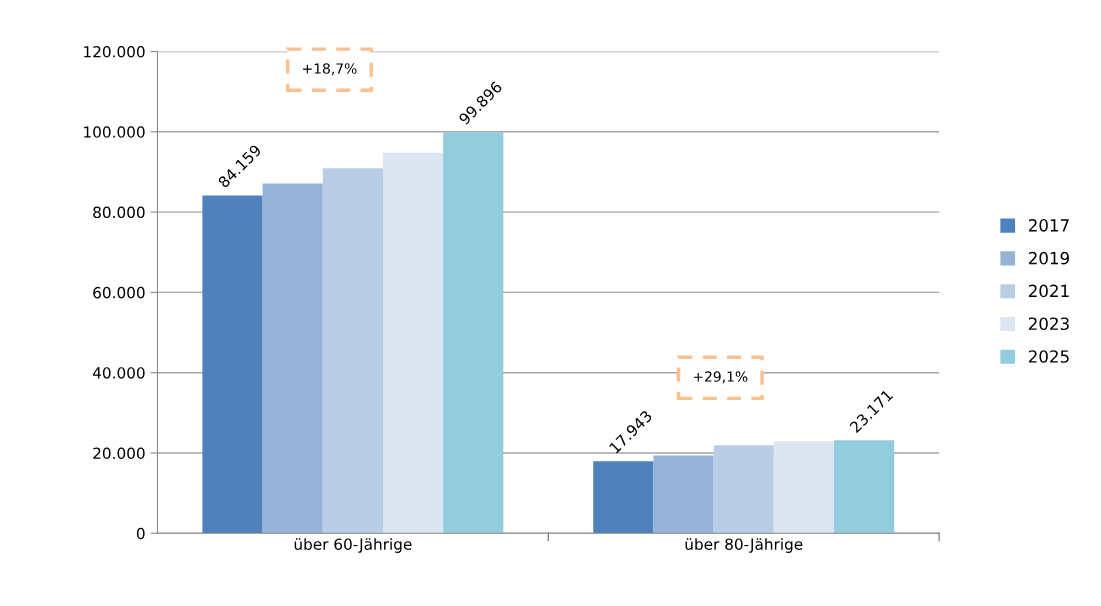  I want to click on x-tick-label: über 80-Jährige, so click(744, 545).